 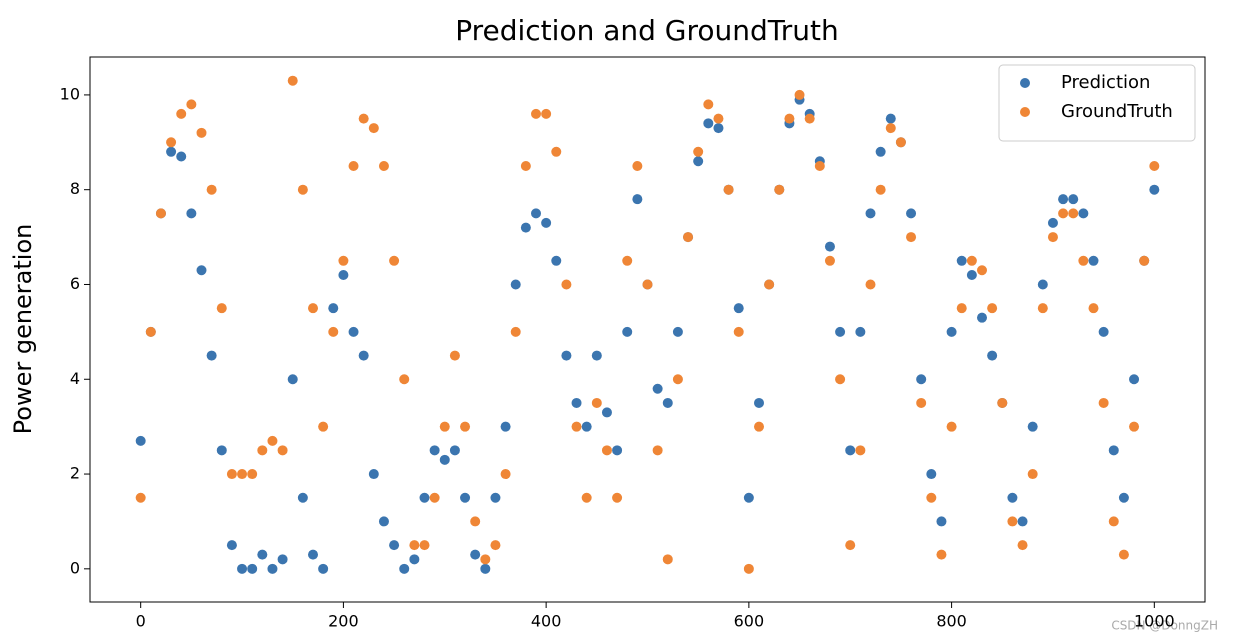 I want to click on x-tick-label: 800, so click(x=951, y=621).